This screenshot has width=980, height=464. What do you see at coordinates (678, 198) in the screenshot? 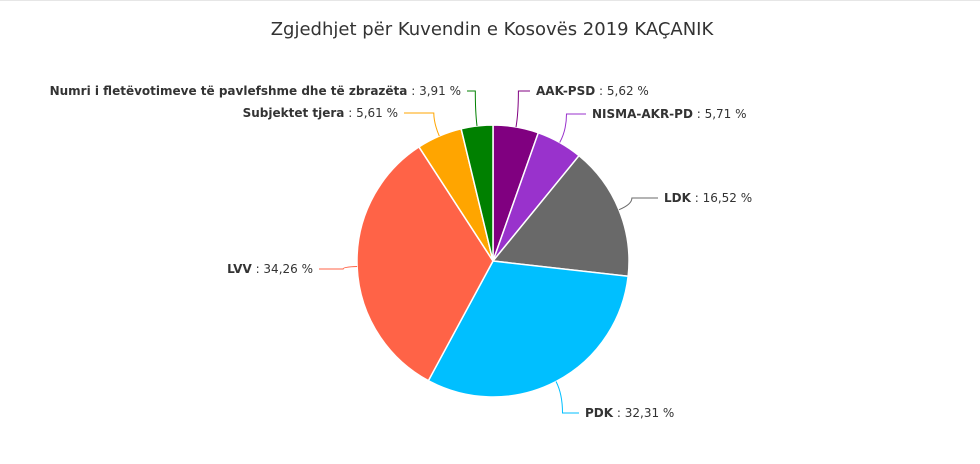
I see `data-label-name: LDK` at bounding box center [678, 198].